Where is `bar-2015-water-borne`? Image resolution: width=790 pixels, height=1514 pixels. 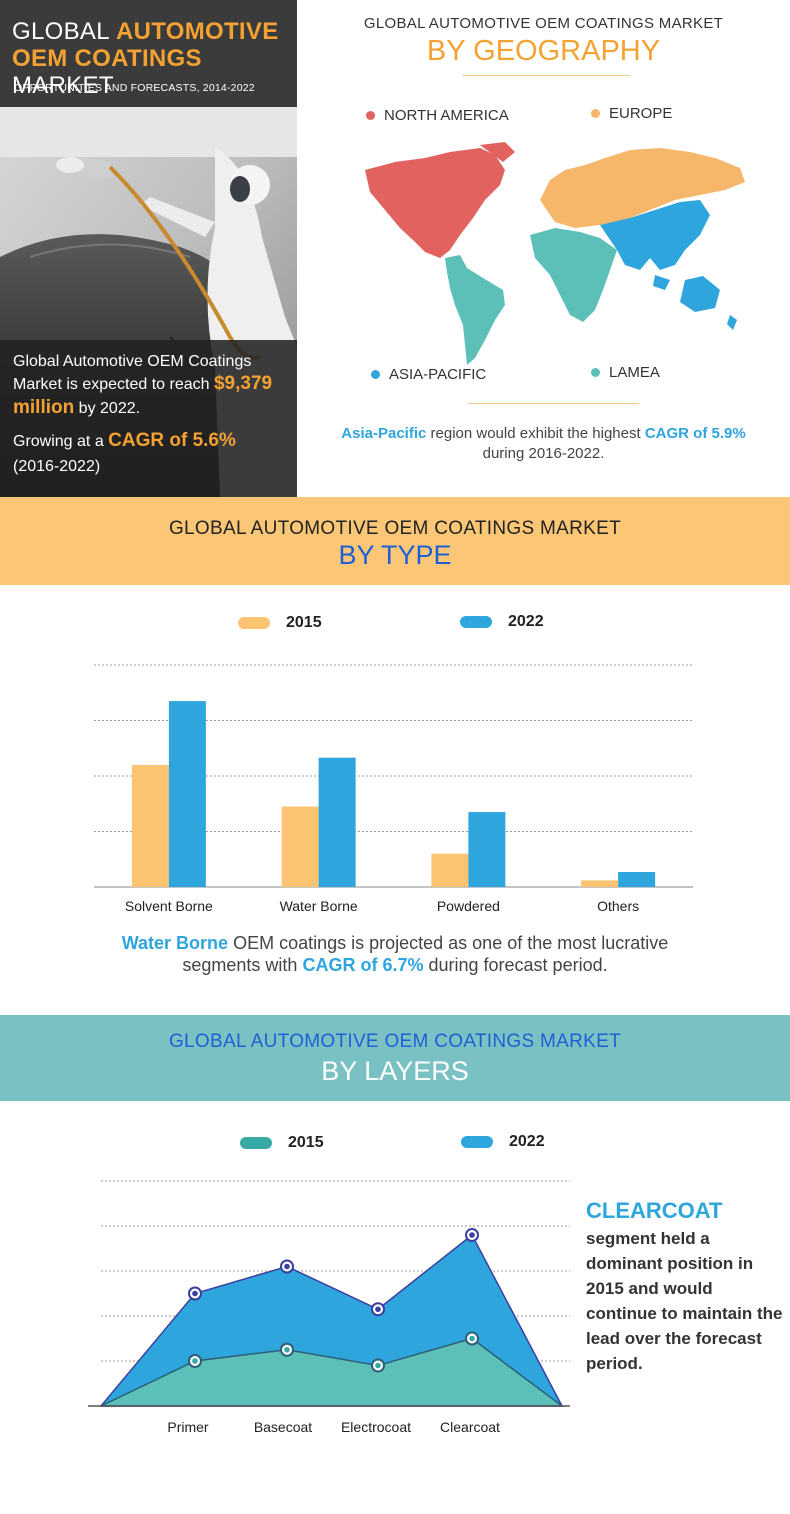
bar-2015-water-borne is located at coordinates (300, 846).